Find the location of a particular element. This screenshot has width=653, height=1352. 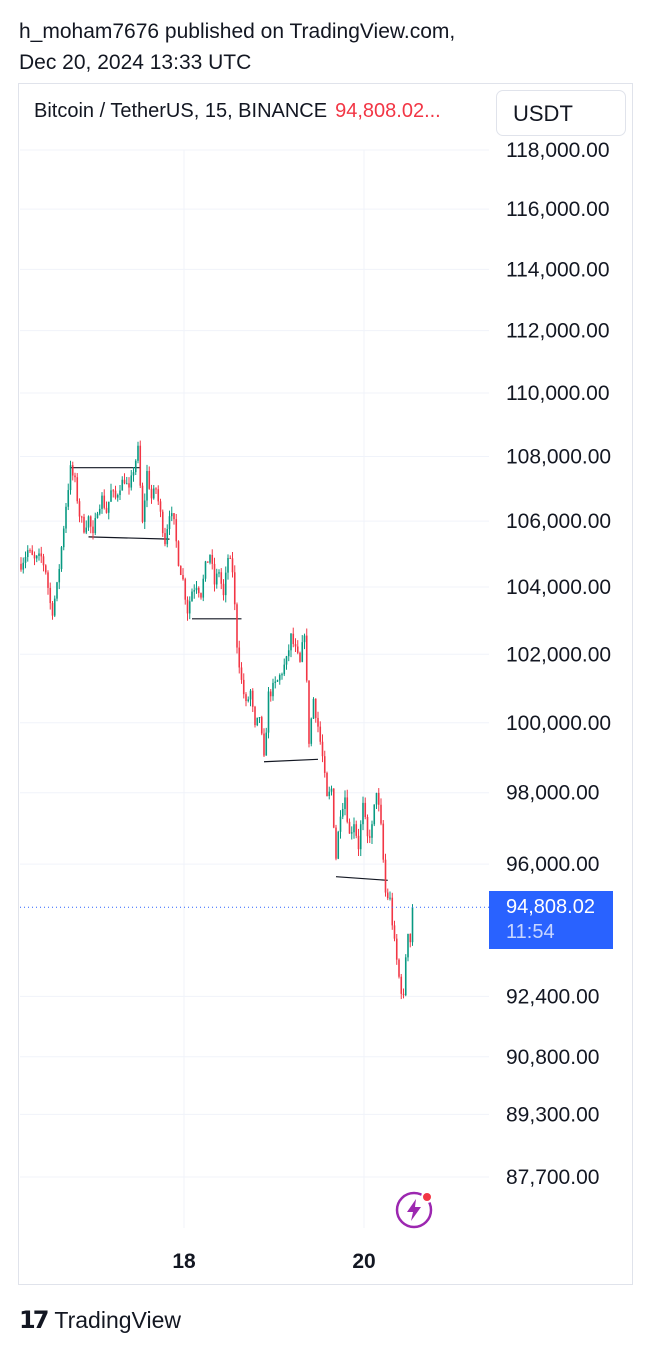

last-price-value: 94,808.02 is located at coordinates (550, 907).